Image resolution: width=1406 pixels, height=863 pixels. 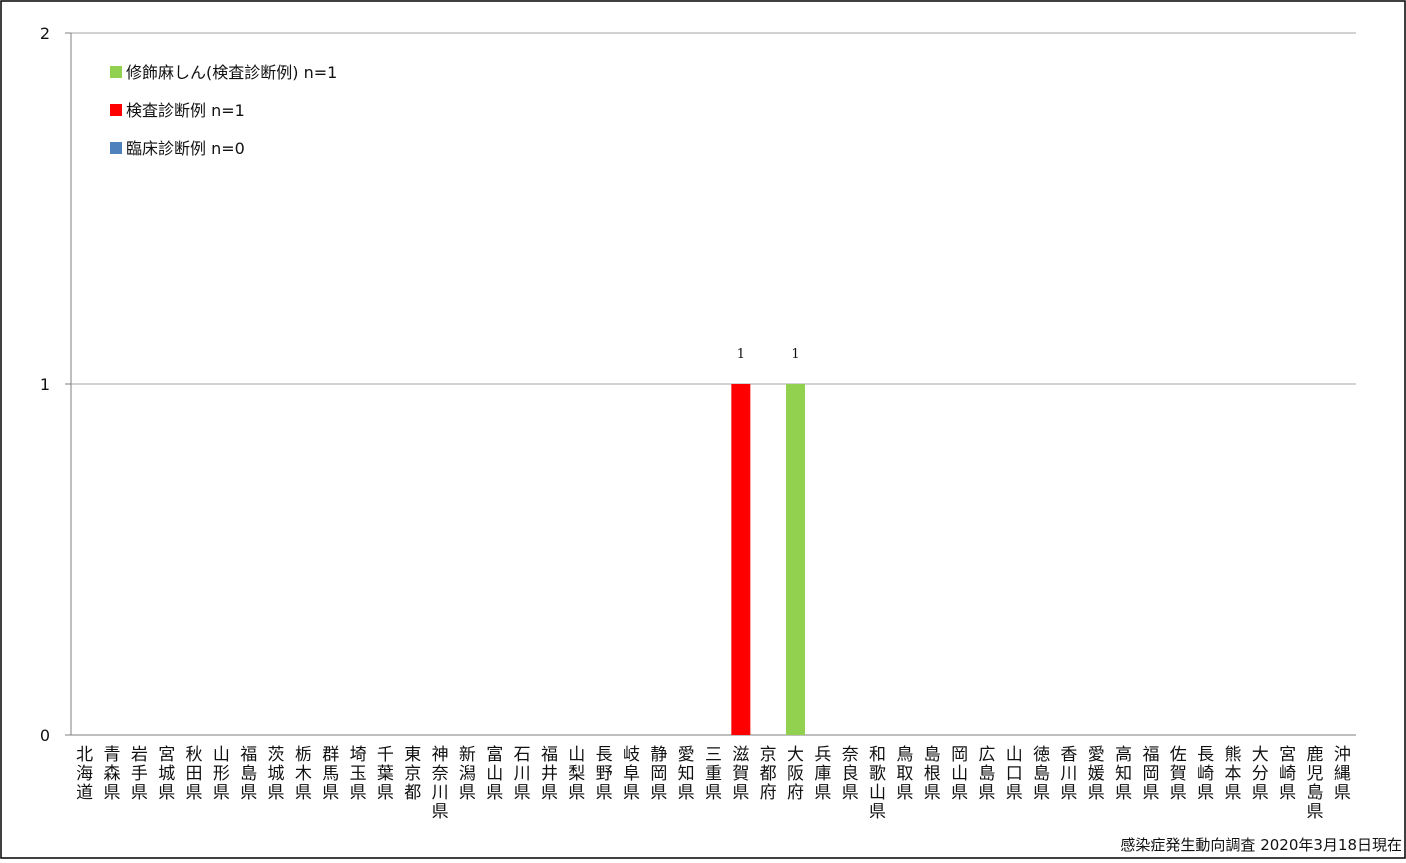 I want to click on x-tick-label: 岩手県, so click(x=139, y=774).